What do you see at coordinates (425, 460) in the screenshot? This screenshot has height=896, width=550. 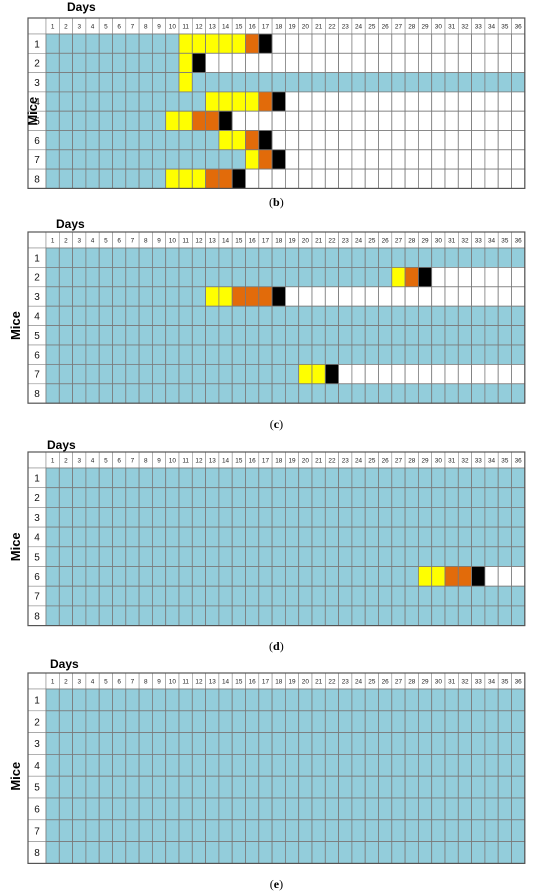 I see `day-tick-label: 29` at bounding box center [425, 460].